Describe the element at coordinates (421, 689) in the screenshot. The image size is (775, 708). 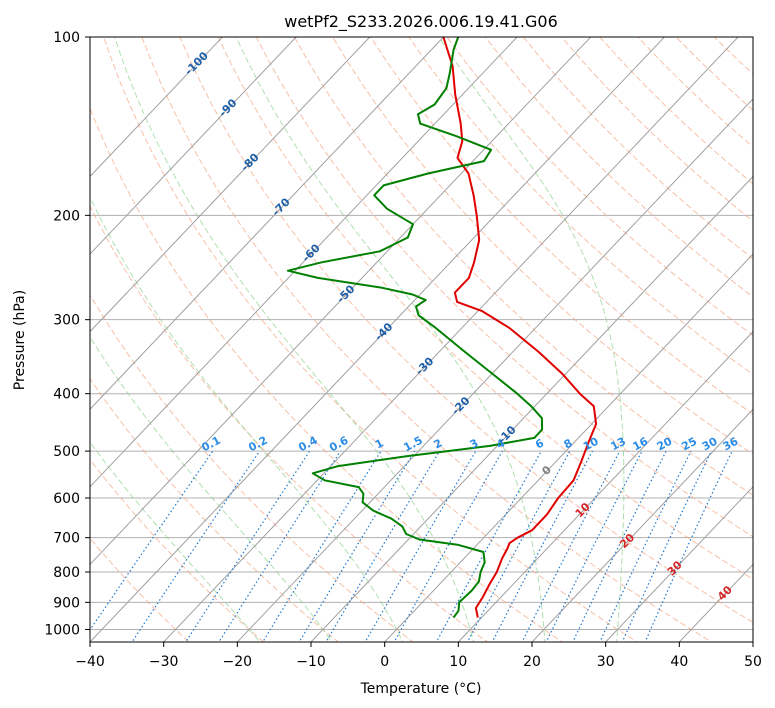
I see `x-axis-title: Temperature (°C)` at that location.